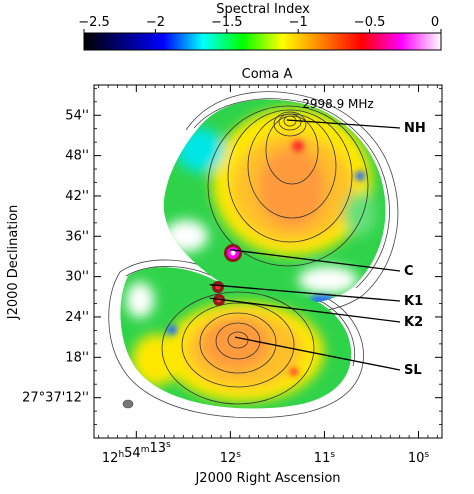 The height and width of the screenshot is (494, 474). I want to click on y-tick-label: 42'', so click(77, 196).